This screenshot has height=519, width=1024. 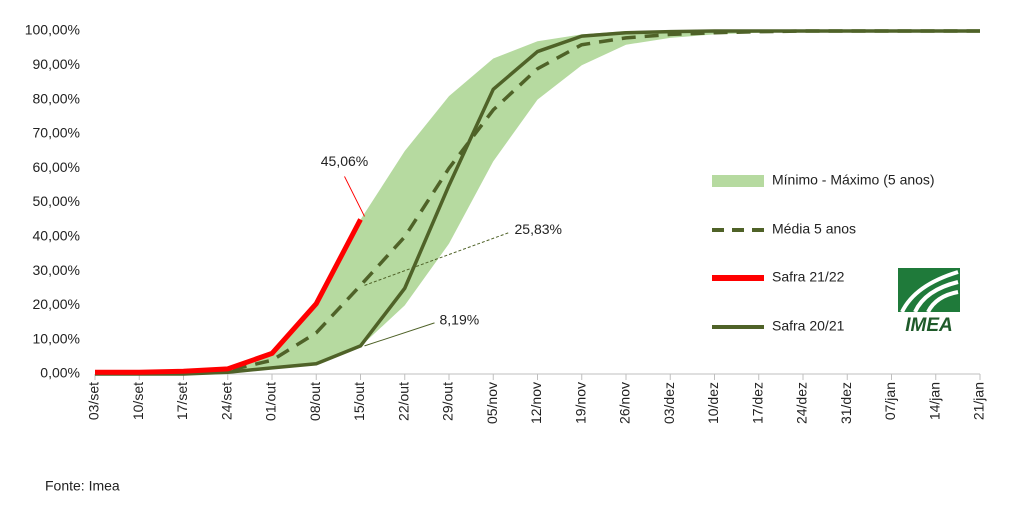 What do you see at coordinates (52, 30) in the screenshot?
I see `y-tick-label: 100,00%` at bounding box center [52, 30].